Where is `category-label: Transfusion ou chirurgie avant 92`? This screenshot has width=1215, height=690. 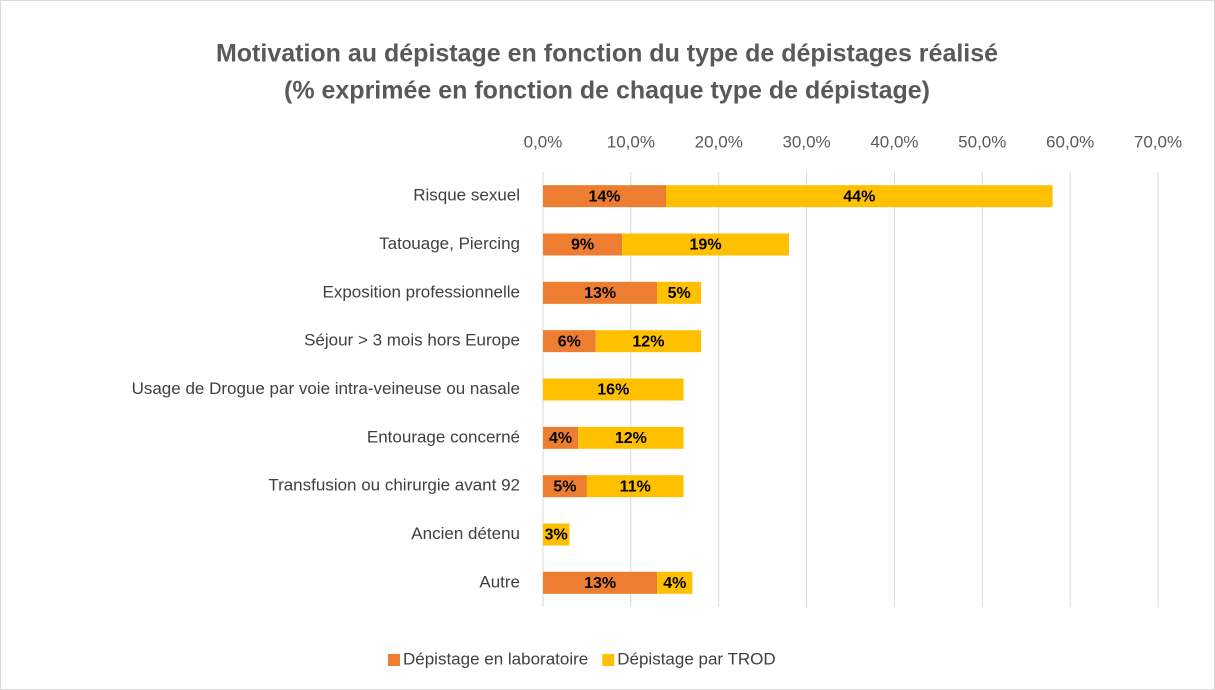
category-label: Transfusion ou chirurgie avant 92 is located at coordinates (394, 485).